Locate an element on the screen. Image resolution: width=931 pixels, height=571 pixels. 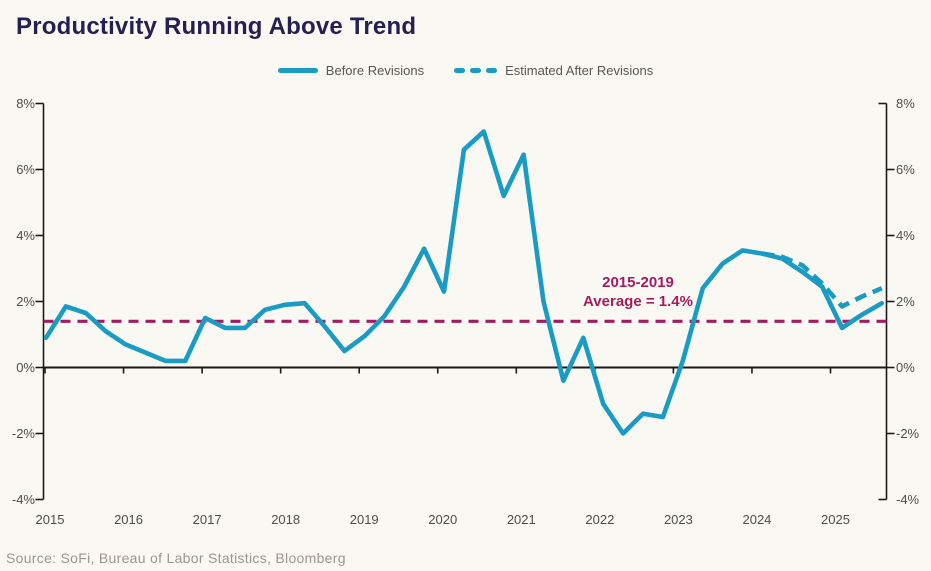
y-label-left: -2% is located at coordinates (24, 433).